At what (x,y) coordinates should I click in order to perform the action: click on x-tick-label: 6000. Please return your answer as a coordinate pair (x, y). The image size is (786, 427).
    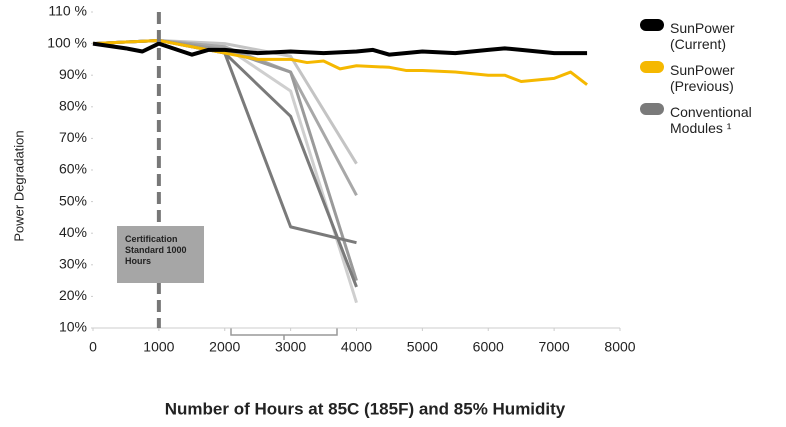
    Looking at the image, I should click on (488, 347).